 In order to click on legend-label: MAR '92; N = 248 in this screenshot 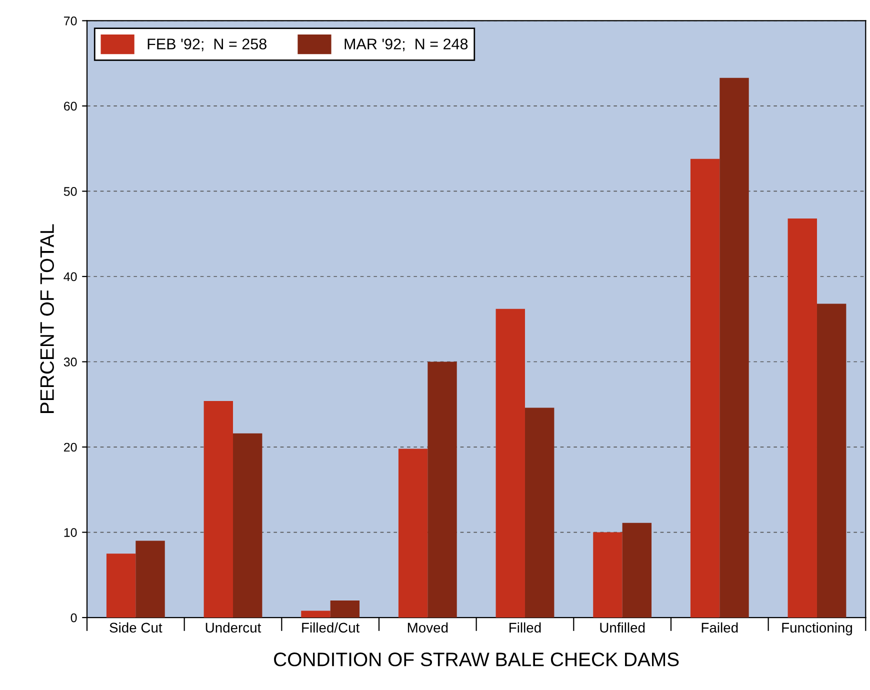, I will do `click(406, 45)`.